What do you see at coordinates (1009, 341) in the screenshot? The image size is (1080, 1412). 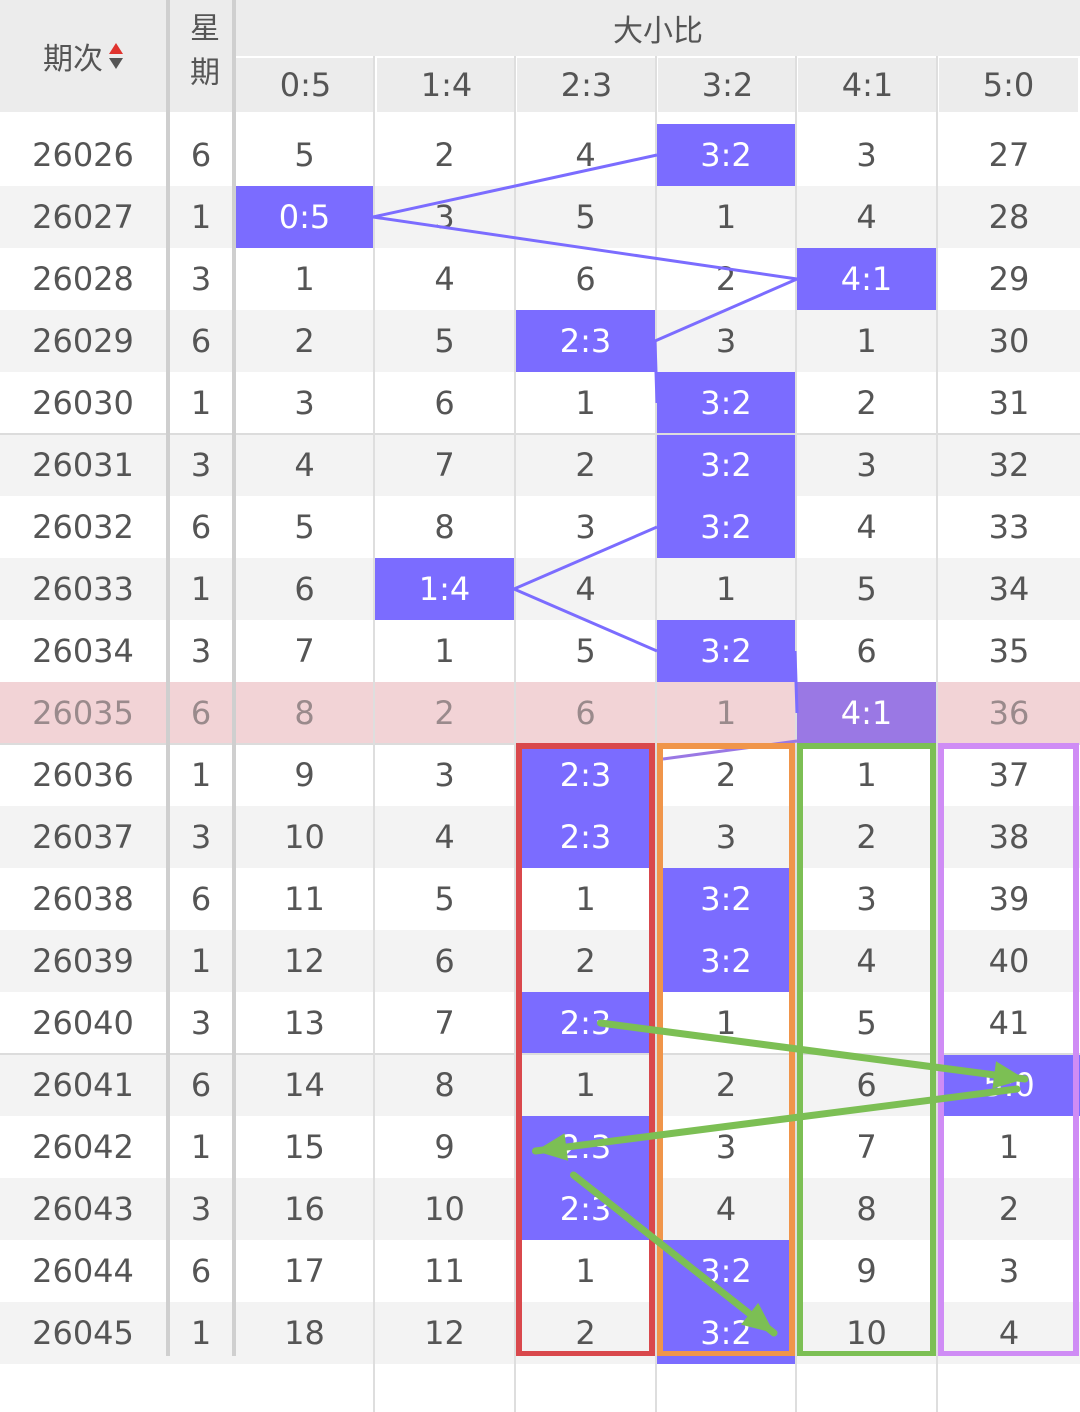 I see `miss-count-cell: 30` at bounding box center [1009, 341].